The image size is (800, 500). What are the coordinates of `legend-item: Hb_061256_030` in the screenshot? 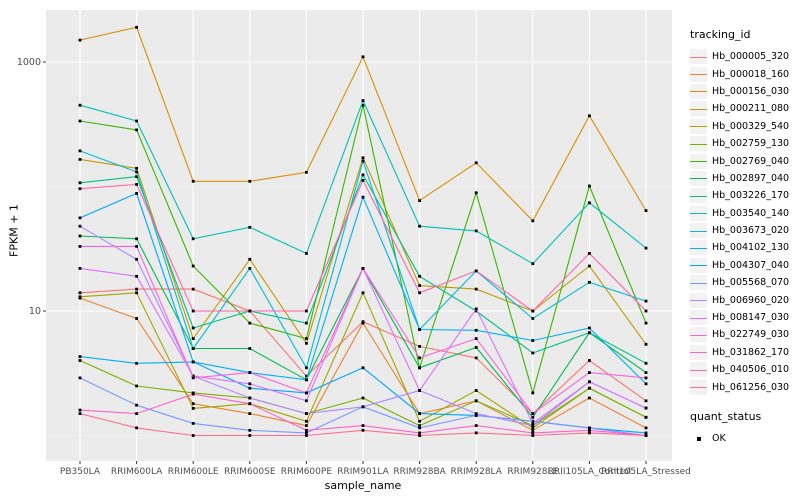 It's located at (744, 386).